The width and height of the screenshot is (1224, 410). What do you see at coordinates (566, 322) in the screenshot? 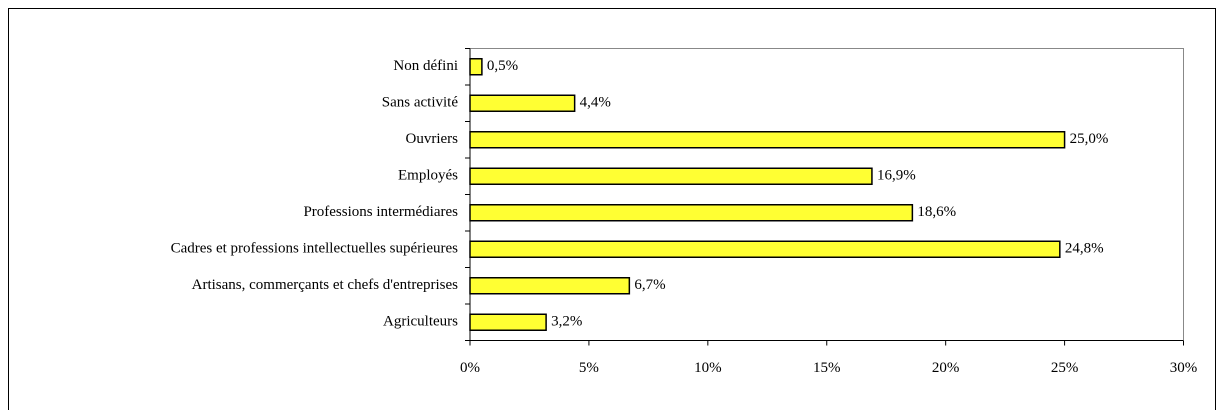
I see `value-label: 3,2%` at bounding box center [566, 322].